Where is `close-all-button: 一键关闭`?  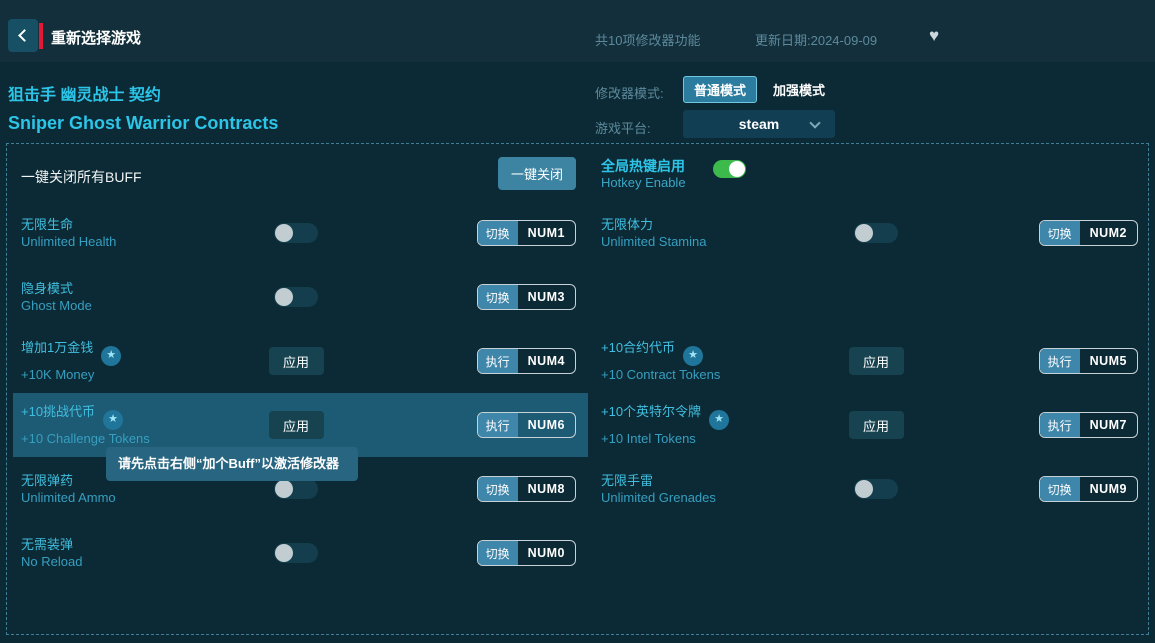
close-all-button: 一键关闭 is located at coordinates (537, 173).